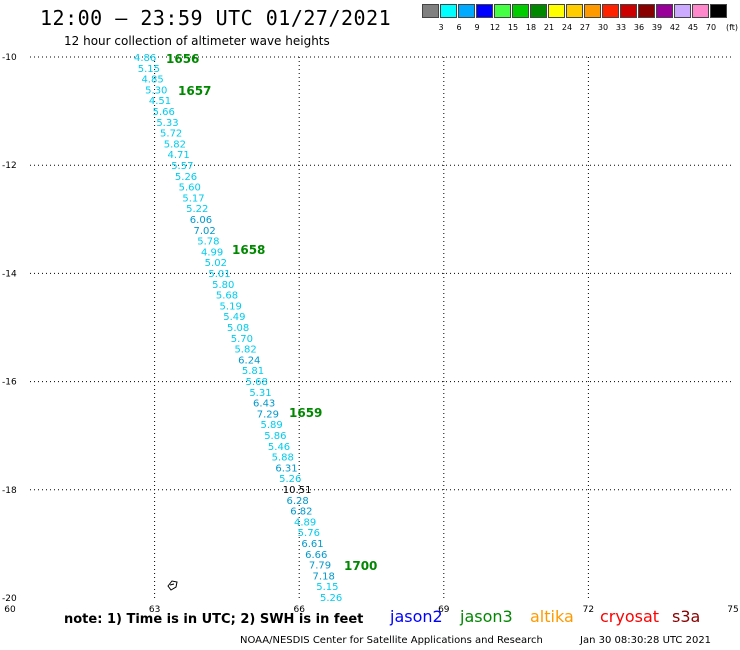 This screenshot has width=740, height=650. I want to click on swh-label: 4.85, so click(152, 80).